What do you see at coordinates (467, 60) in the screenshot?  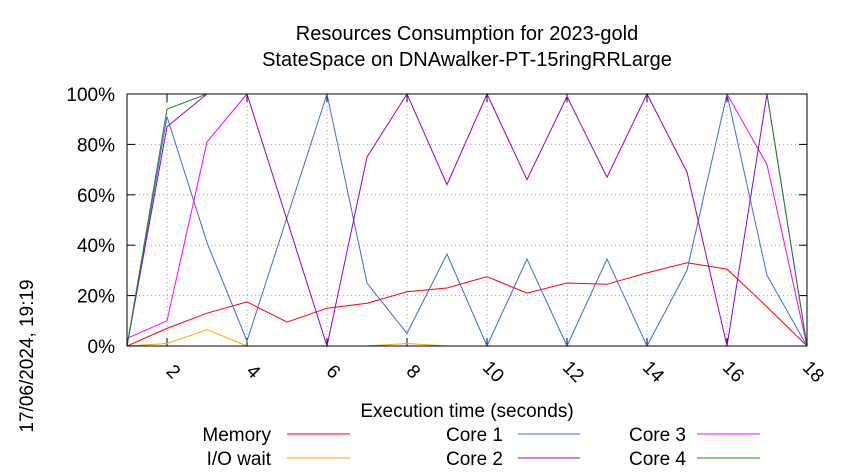 I see `chart-subtitle: StateSpace on DNAwalker-PT-15ringRRLarge` at bounding box center [467, 60].